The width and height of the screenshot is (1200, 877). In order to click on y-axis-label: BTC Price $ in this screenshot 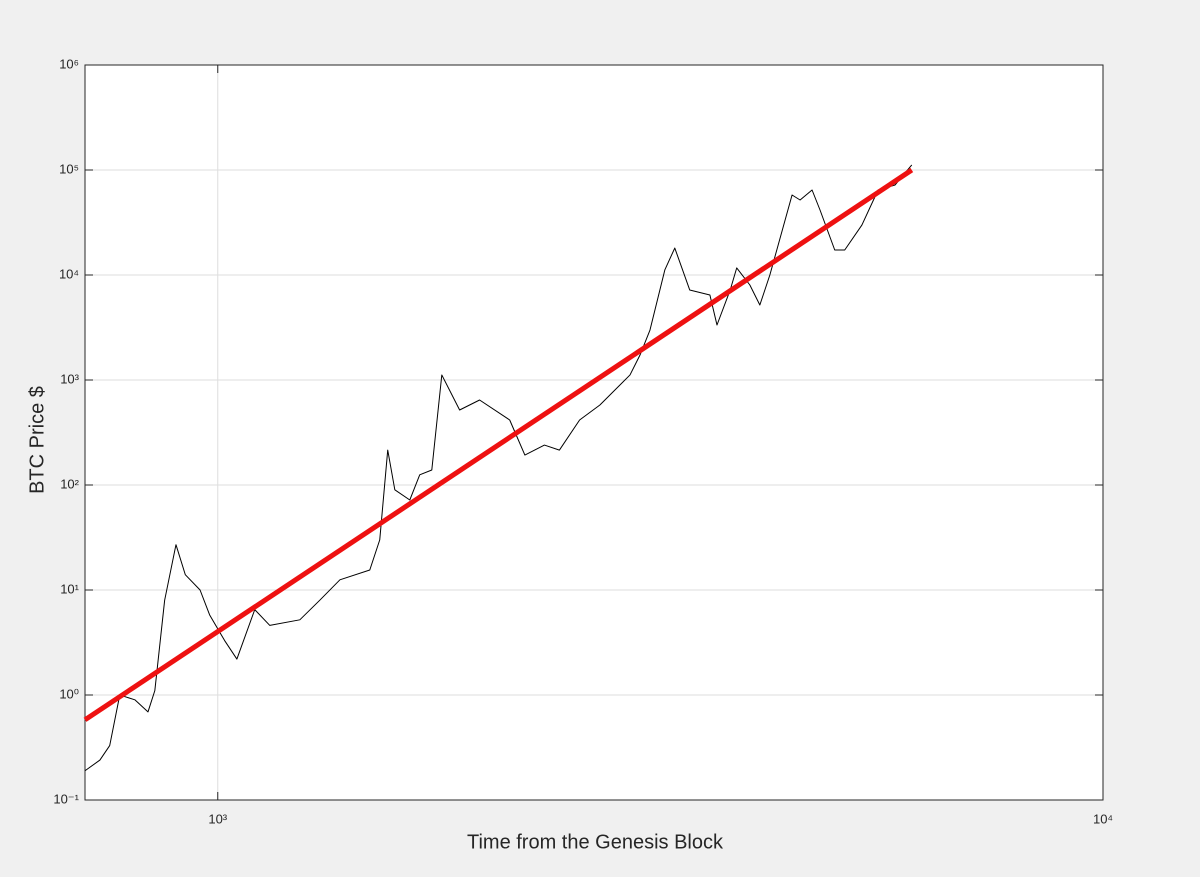, I will do `click(37, 440)`.